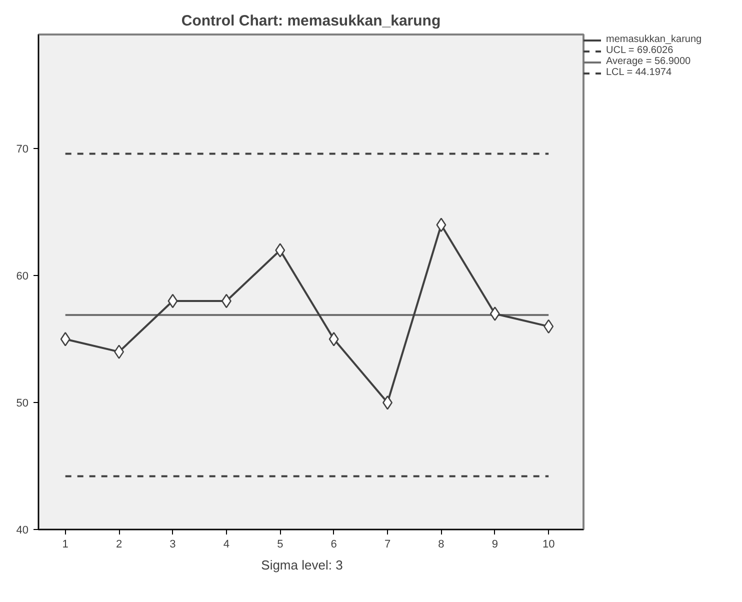 This screenshot has width=742, height=602. Describe the element at coordinates (548, 544) in the screenshot. I see `x-tick-label: 10` at that location.